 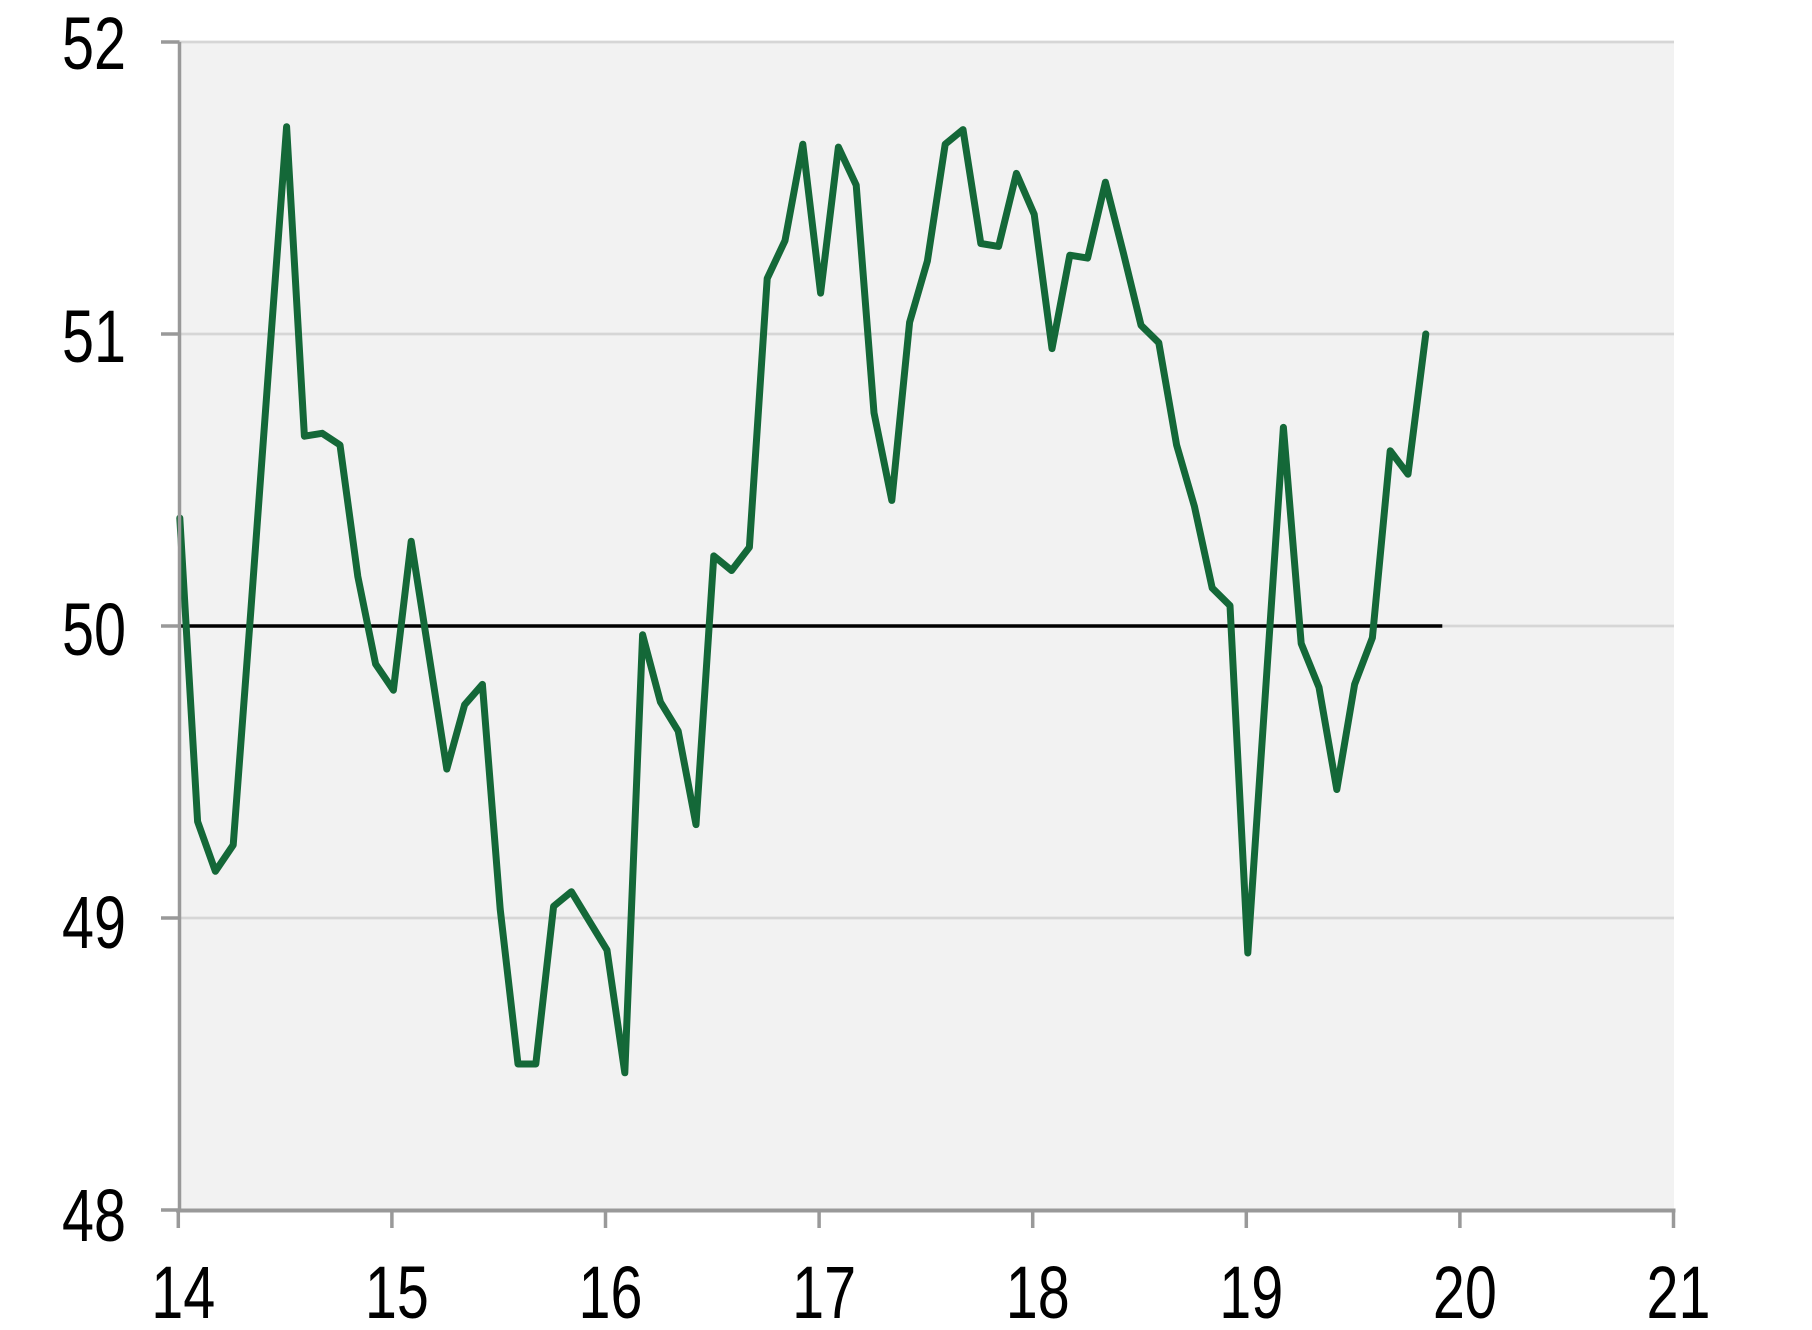 What do you see at coordinates (1465, 1290) in the screenshot?
I see `svg-text: 20` at bounding box center [1465, 1290].